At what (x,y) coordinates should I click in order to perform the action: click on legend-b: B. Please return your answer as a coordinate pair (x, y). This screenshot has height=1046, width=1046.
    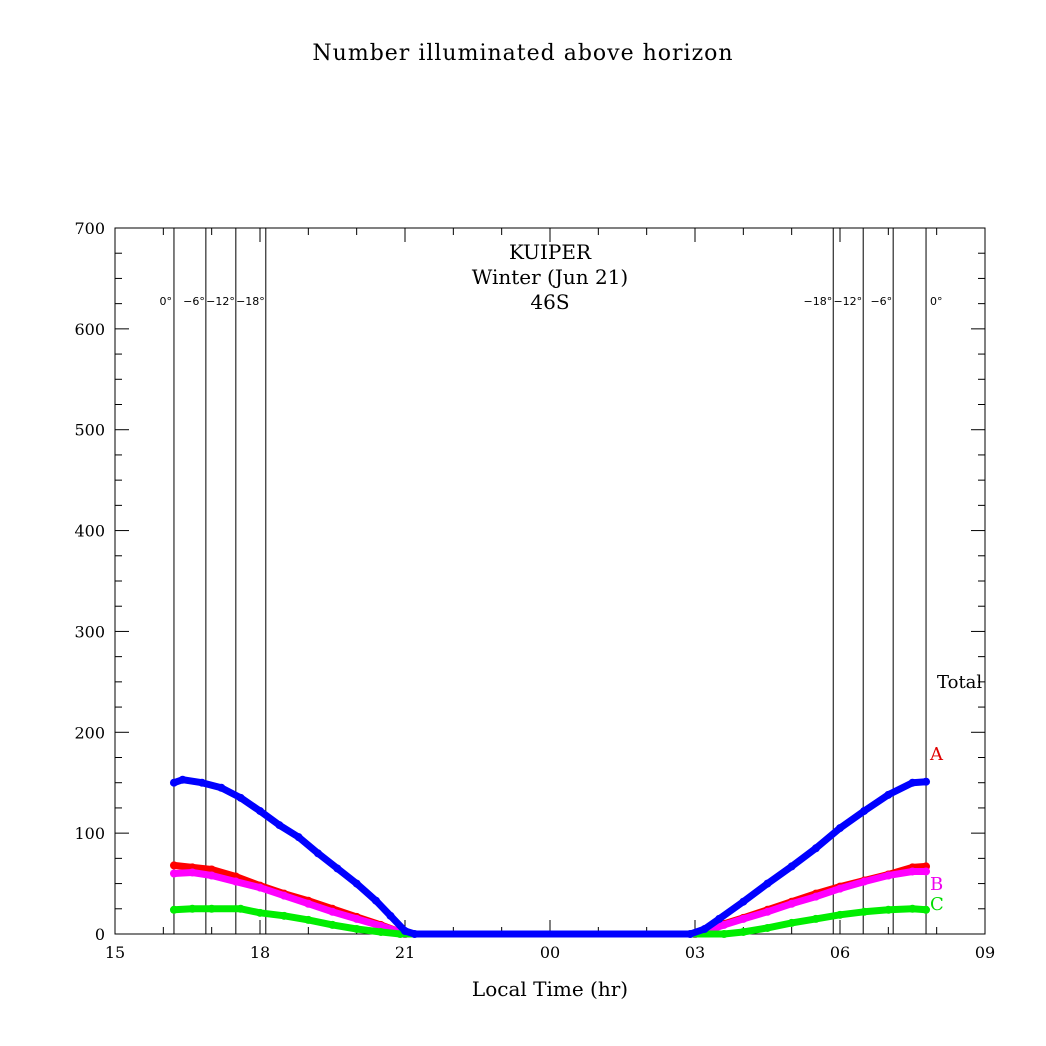
    Looking at the image, I should click on (936, 884).